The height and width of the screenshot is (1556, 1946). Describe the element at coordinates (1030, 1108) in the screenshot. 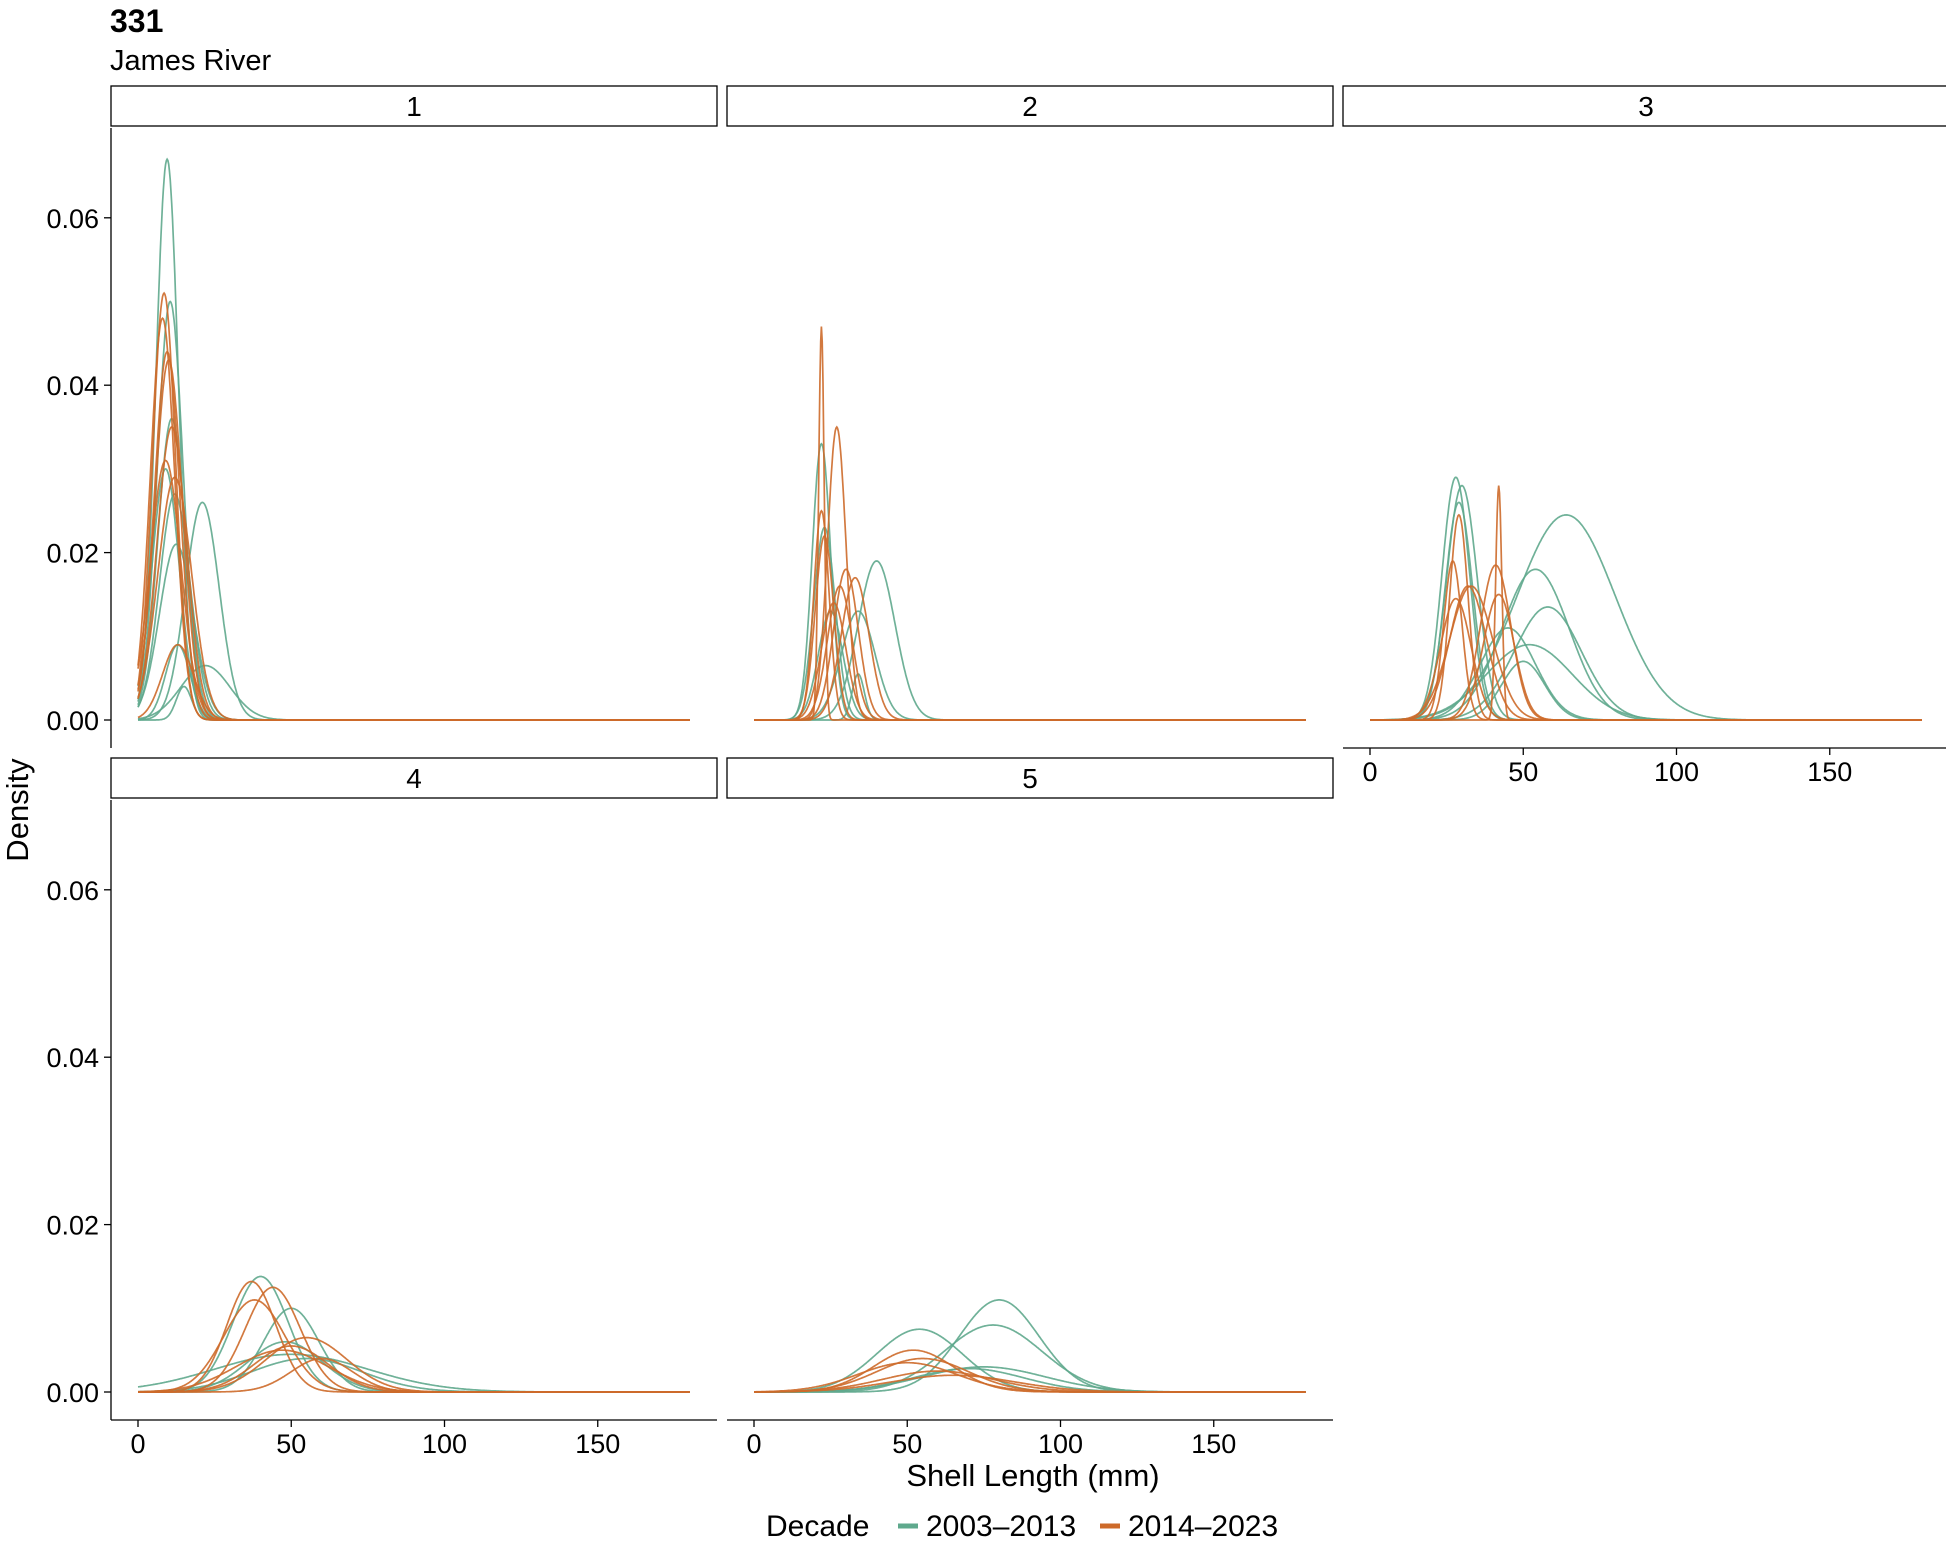

I see `facet-panel-5: 50 50 100 150` at that location.